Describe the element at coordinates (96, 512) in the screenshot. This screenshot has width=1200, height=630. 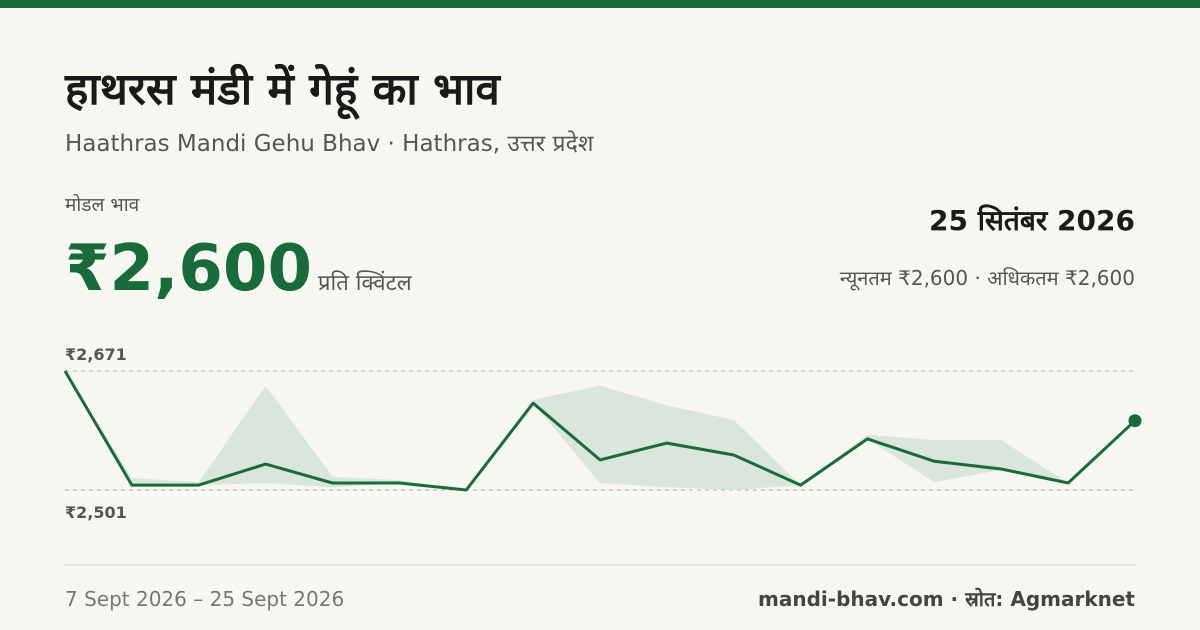
I see `y-tick-label: ₹2,501` at that location.